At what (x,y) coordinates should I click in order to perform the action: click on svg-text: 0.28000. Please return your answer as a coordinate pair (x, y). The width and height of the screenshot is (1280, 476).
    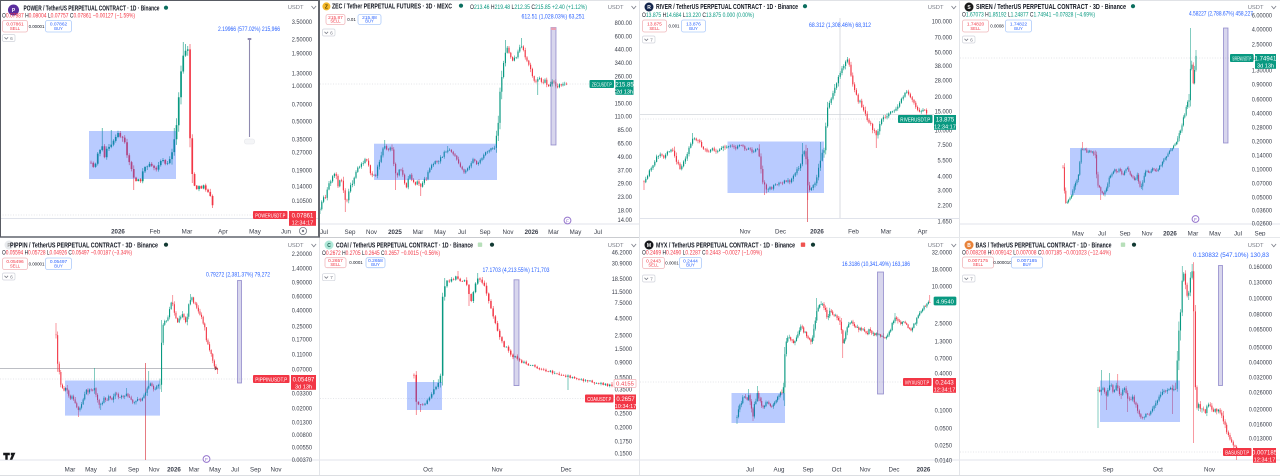
    Looking at the image, I should click on (1262, 127).